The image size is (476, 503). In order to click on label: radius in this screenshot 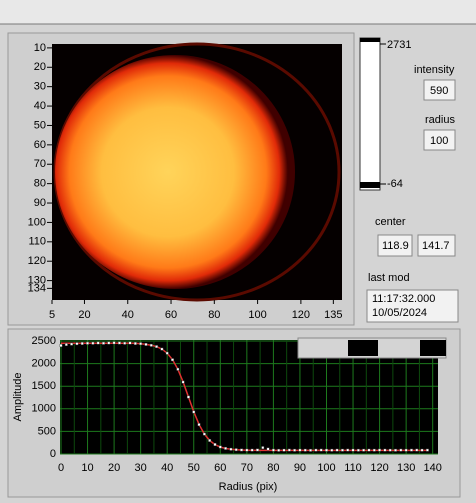, I will do `click(440, 120)`.